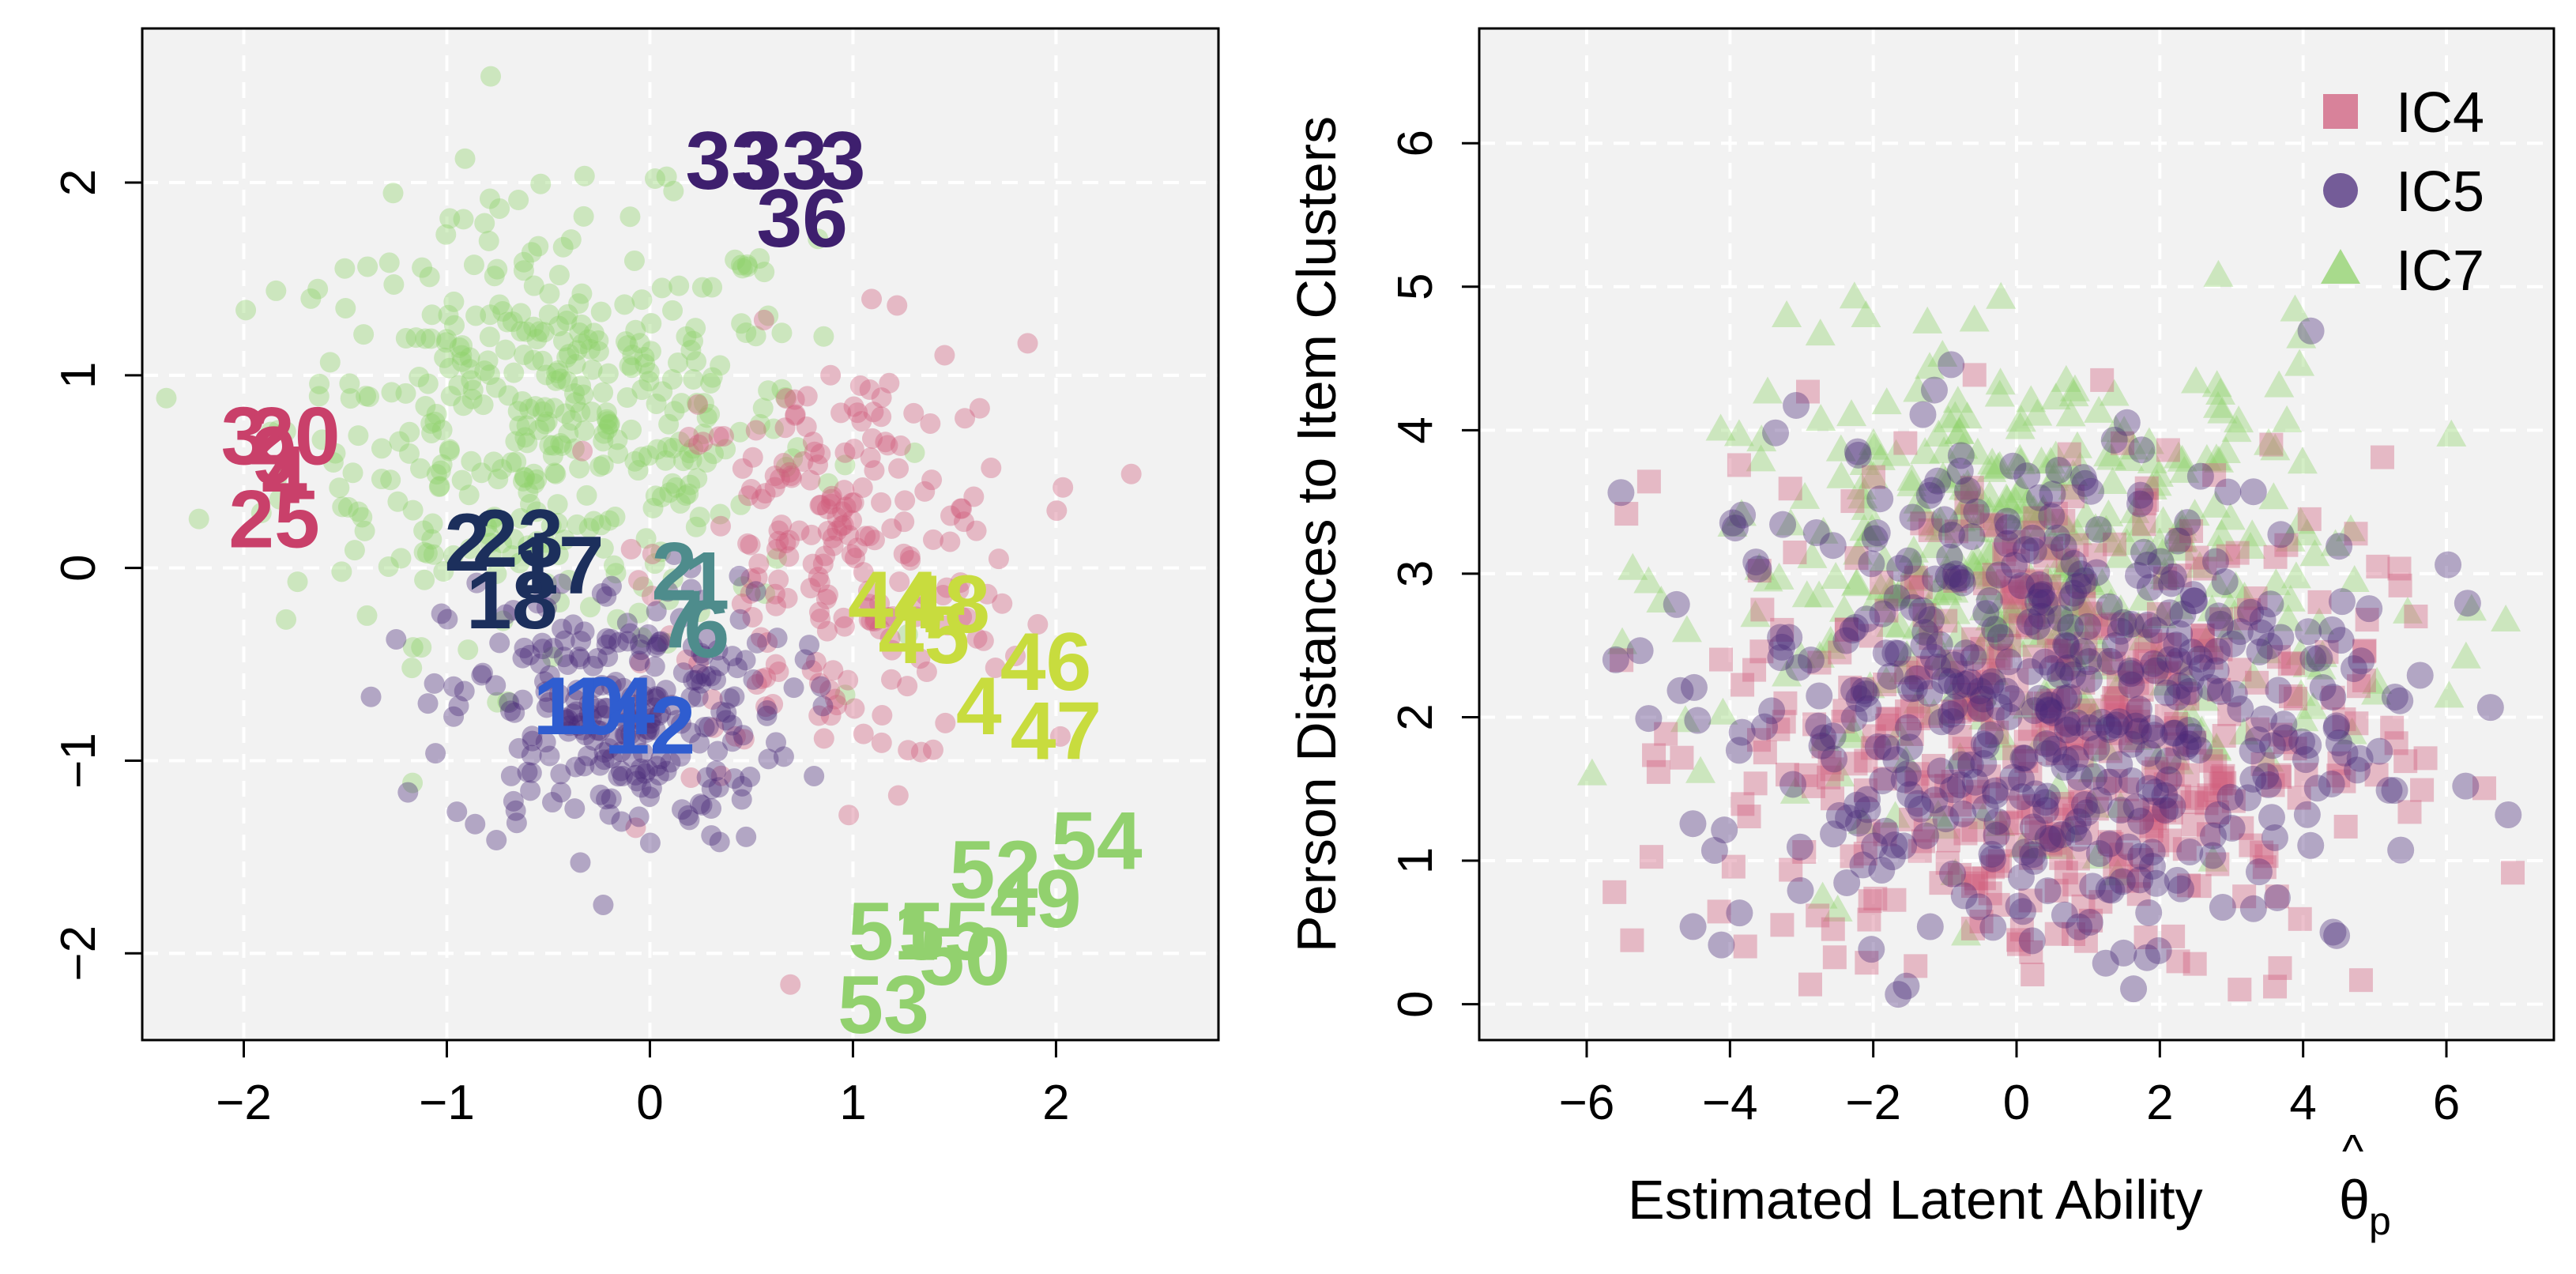 This screenshot has height=1274, width=2576. Describe the element at coordinates (1316, 534) in the screenshot. I see `right-y-axis-label: Person Distances to Item Clusters` at that location.